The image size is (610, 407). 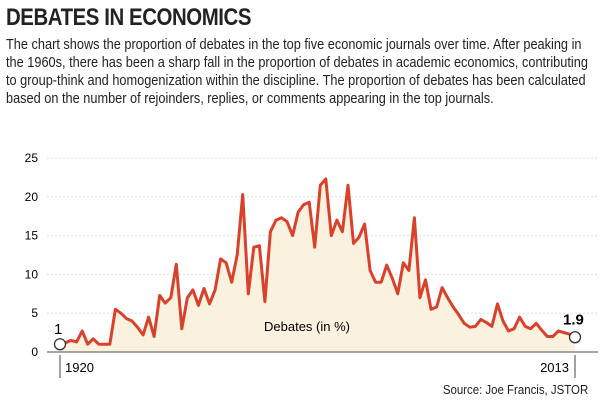 What do you see at coordinates (575, 337) in the screenshot?
I see `end-marker` at bounding box center [575, 337].